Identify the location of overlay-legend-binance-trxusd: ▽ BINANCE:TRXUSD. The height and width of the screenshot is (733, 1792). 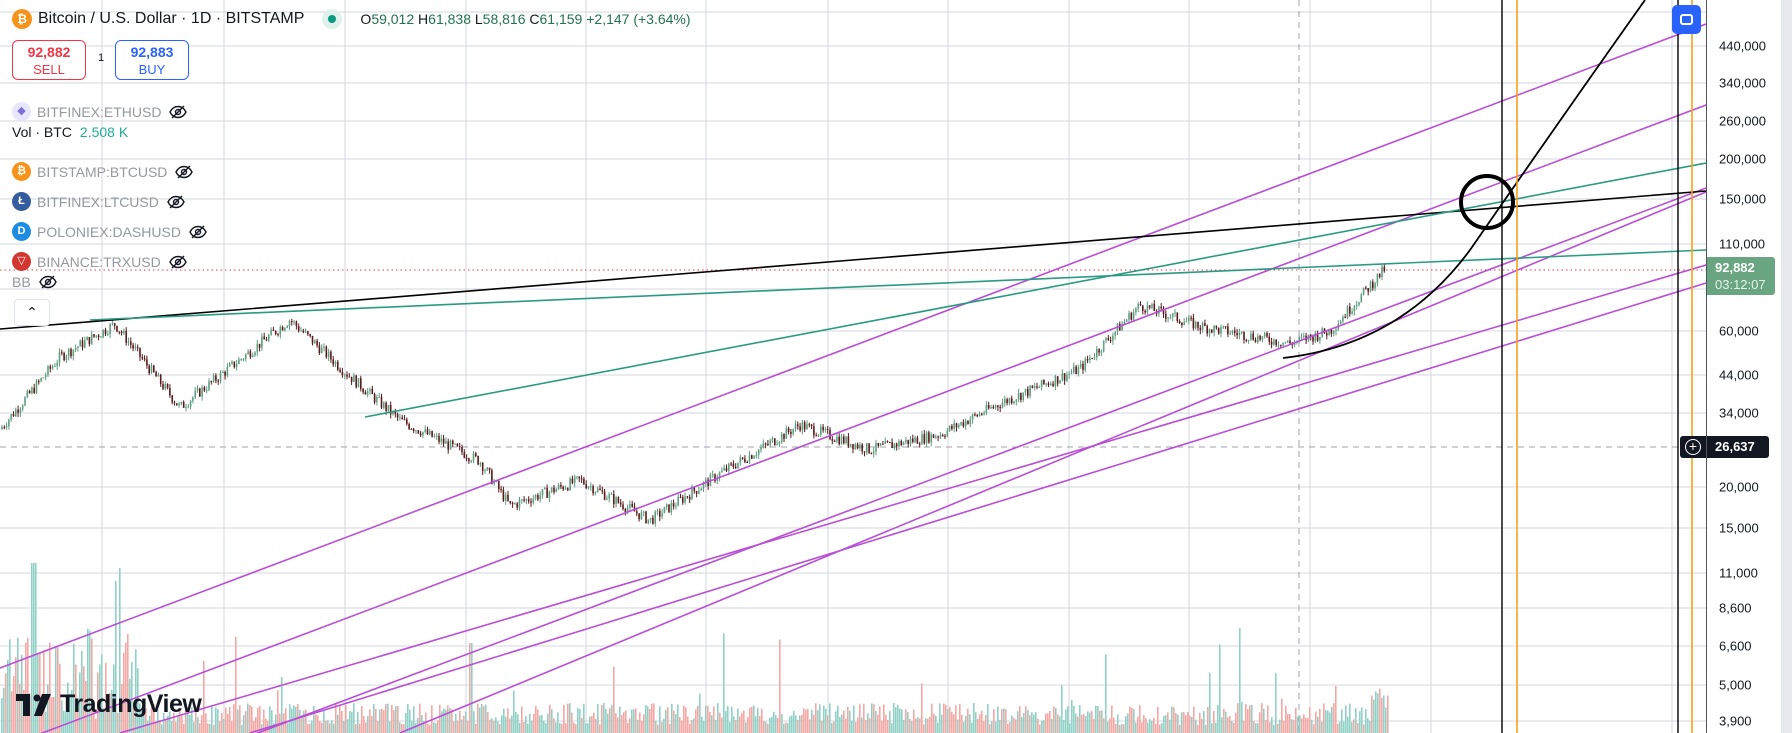
(99, 261).